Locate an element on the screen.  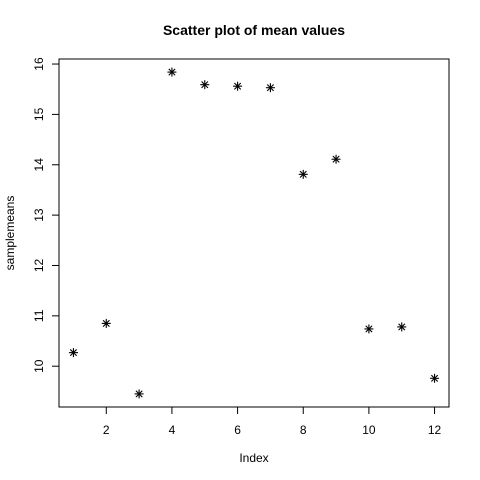
y-tick-label-6: 16 is located at coordinates (39, 64).